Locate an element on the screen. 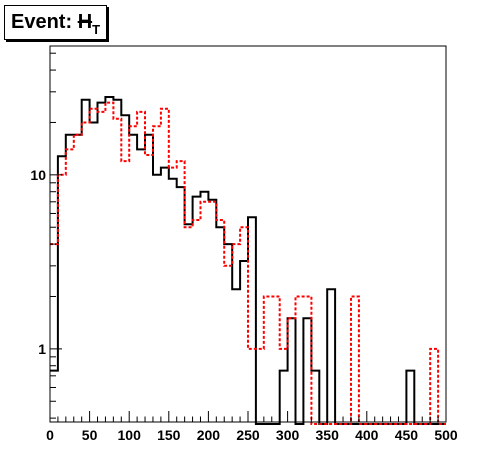 The width and height of the screenshot is (496, 472). x-tick-label: 50 is located at coordinates (90, 435).